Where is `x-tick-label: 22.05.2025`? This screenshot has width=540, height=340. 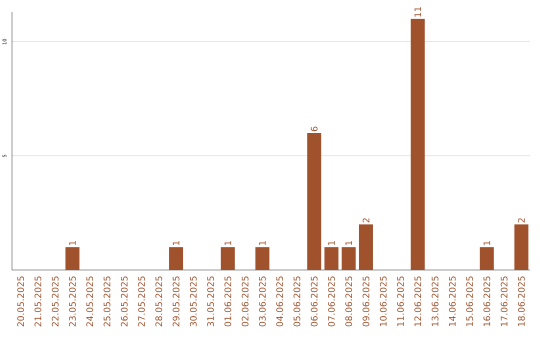 x-tick-label: 22.05.2025 is located at coordinates (55, 301).